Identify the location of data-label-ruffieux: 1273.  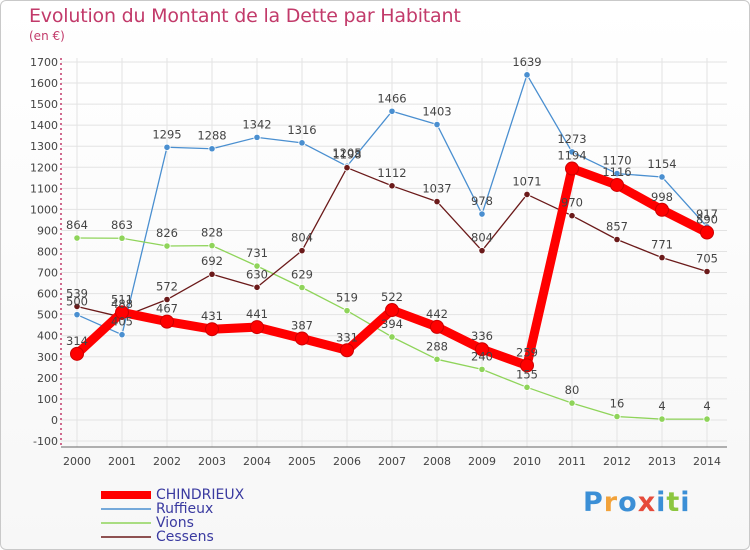
(571, 139).